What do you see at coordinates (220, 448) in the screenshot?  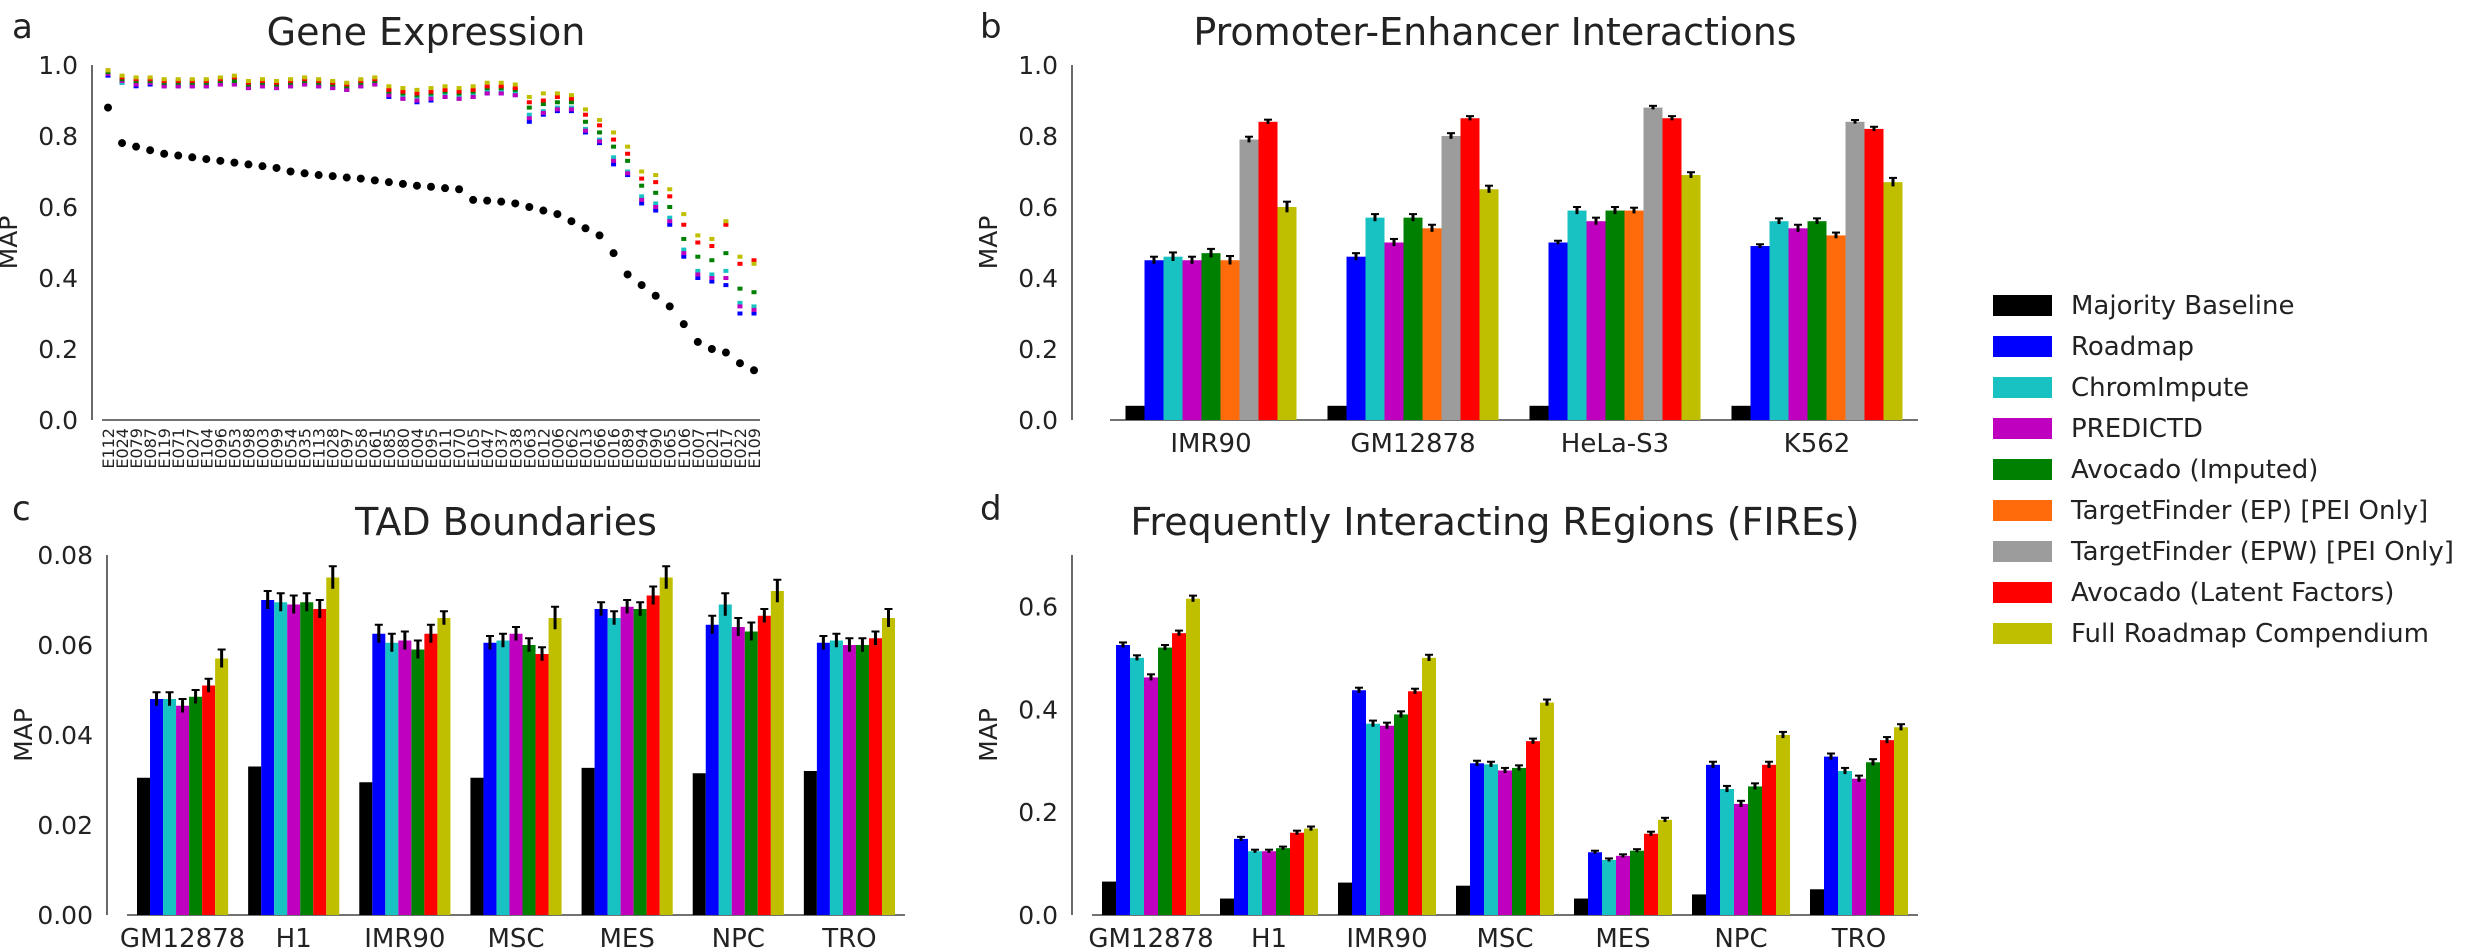 I see `x-tick-label: E096` at bounding box center [220, 448].